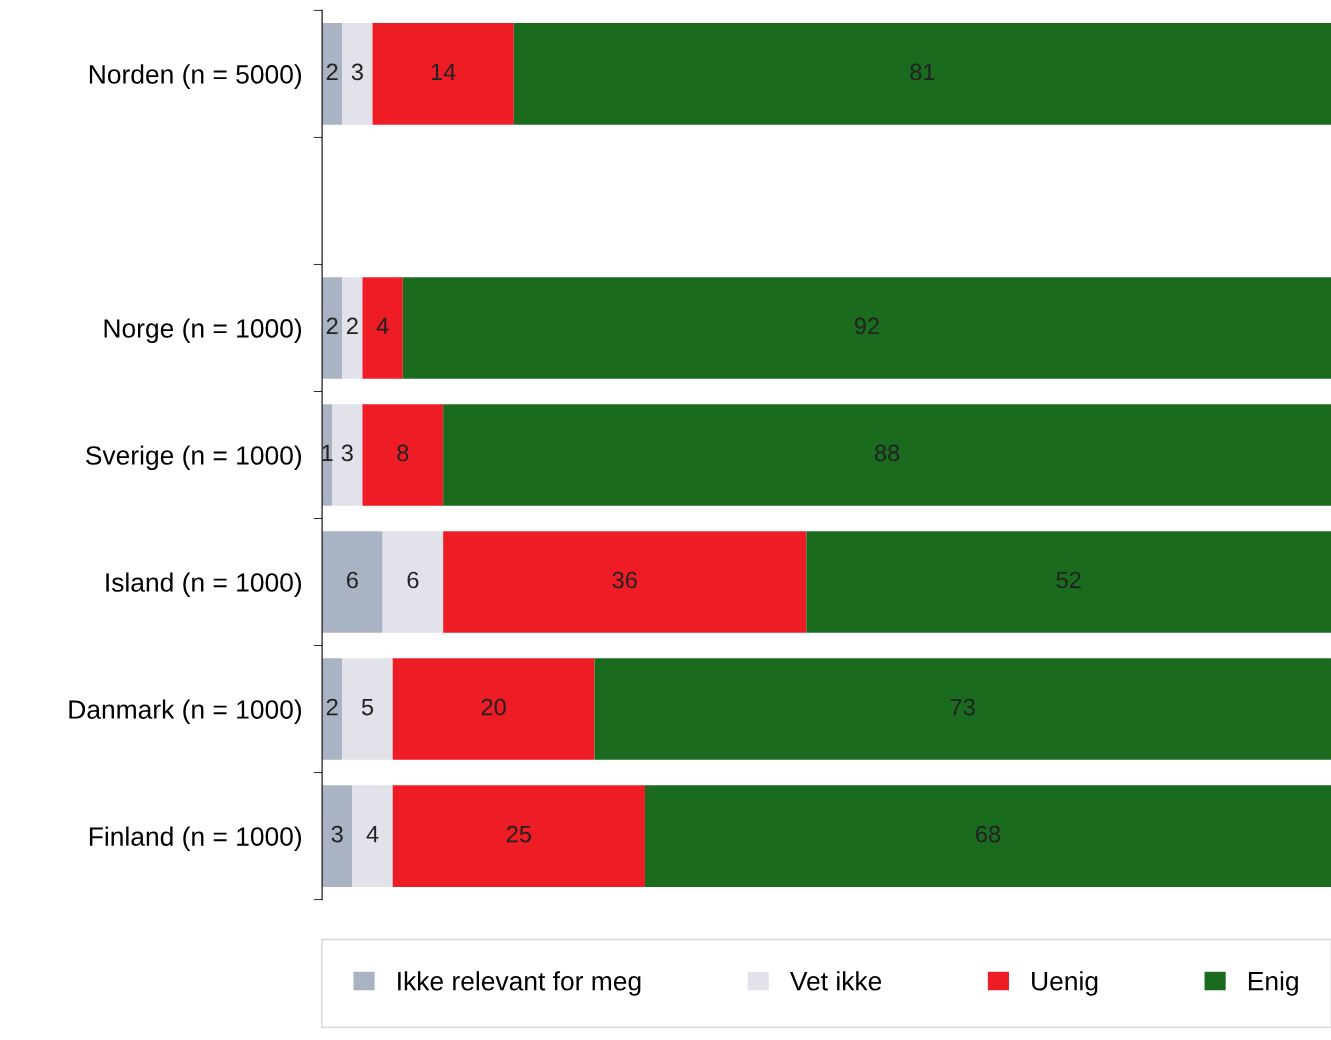 The image size is (1331, 1040). I want to click on data-label: 5, so click(367, 707).